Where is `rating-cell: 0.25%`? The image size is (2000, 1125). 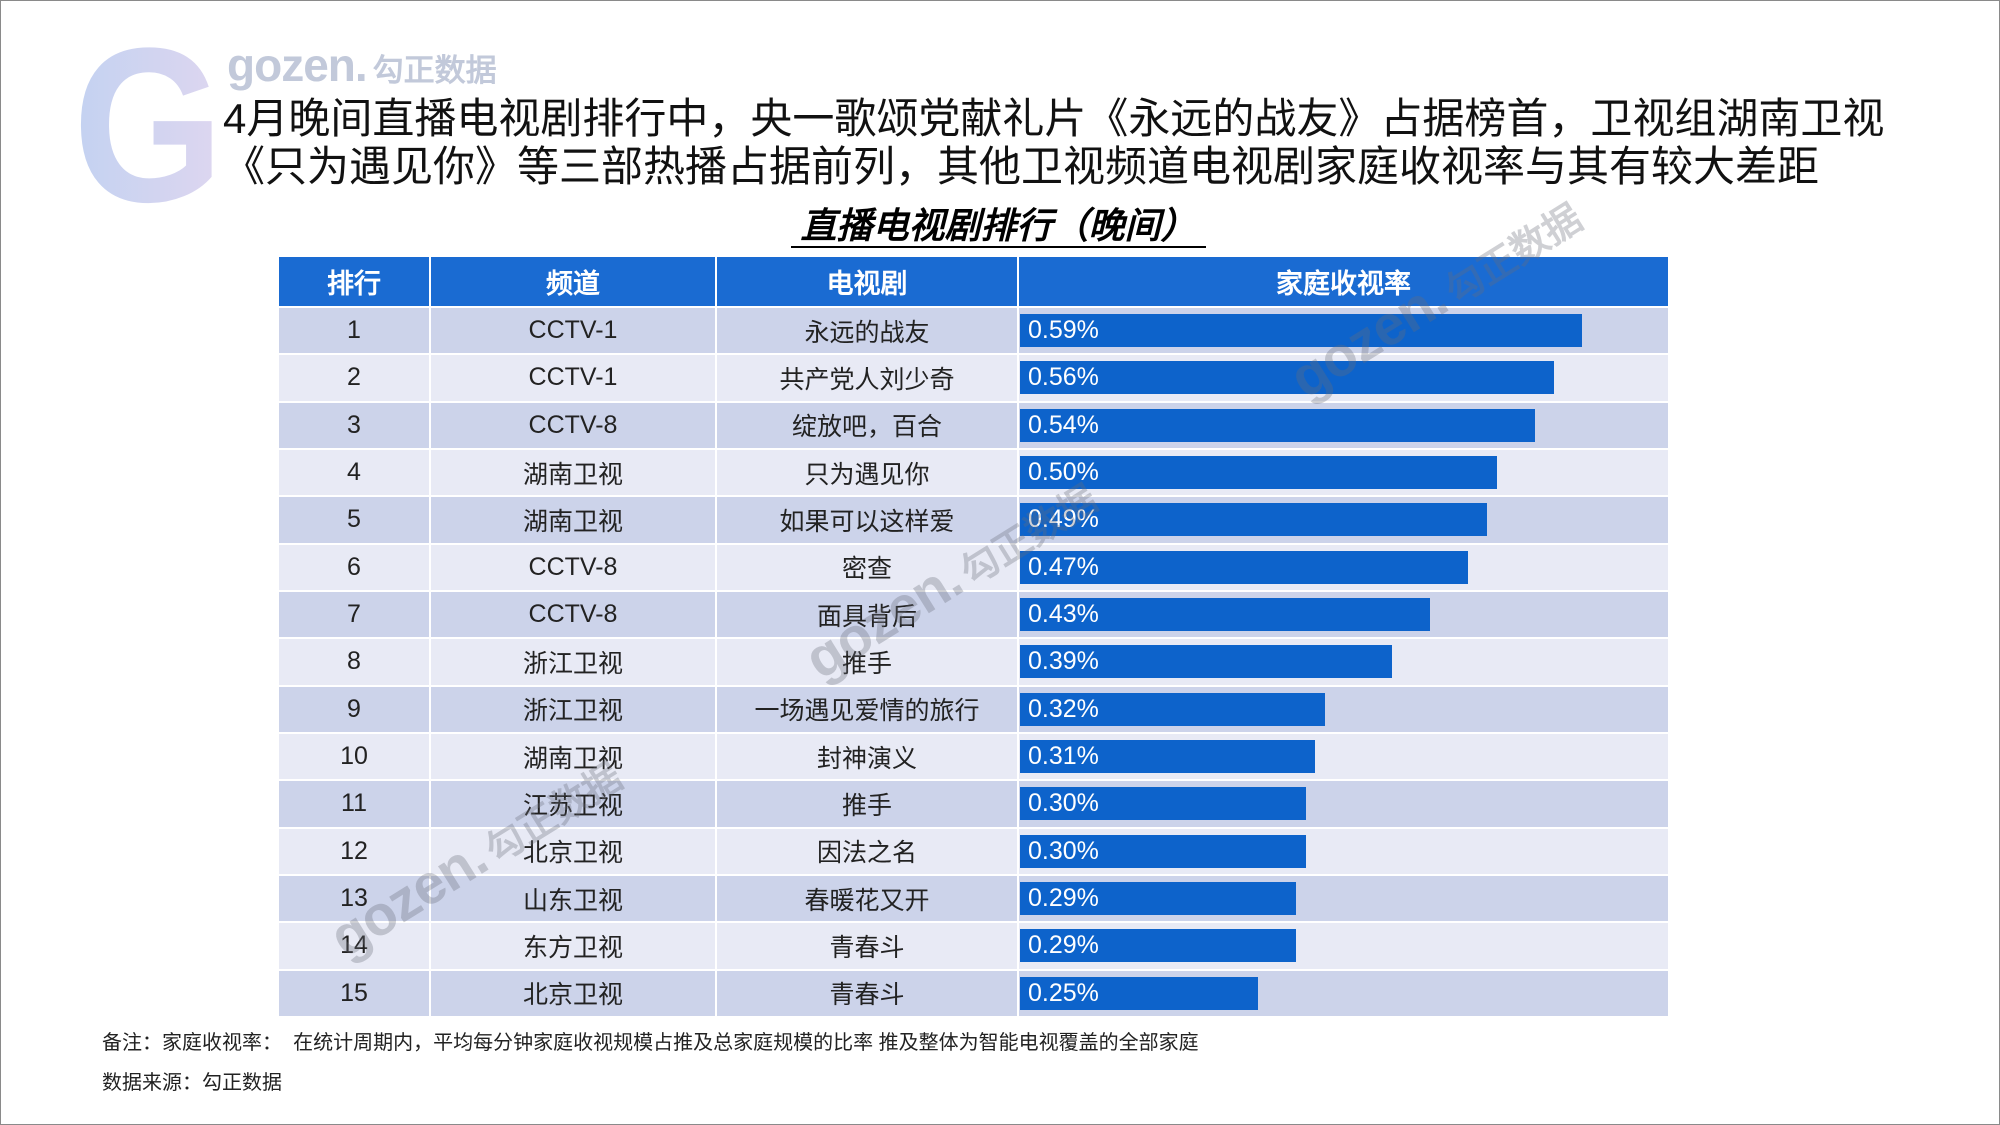
rating-cell: 0.25% is located at coordinates (1343, 993).